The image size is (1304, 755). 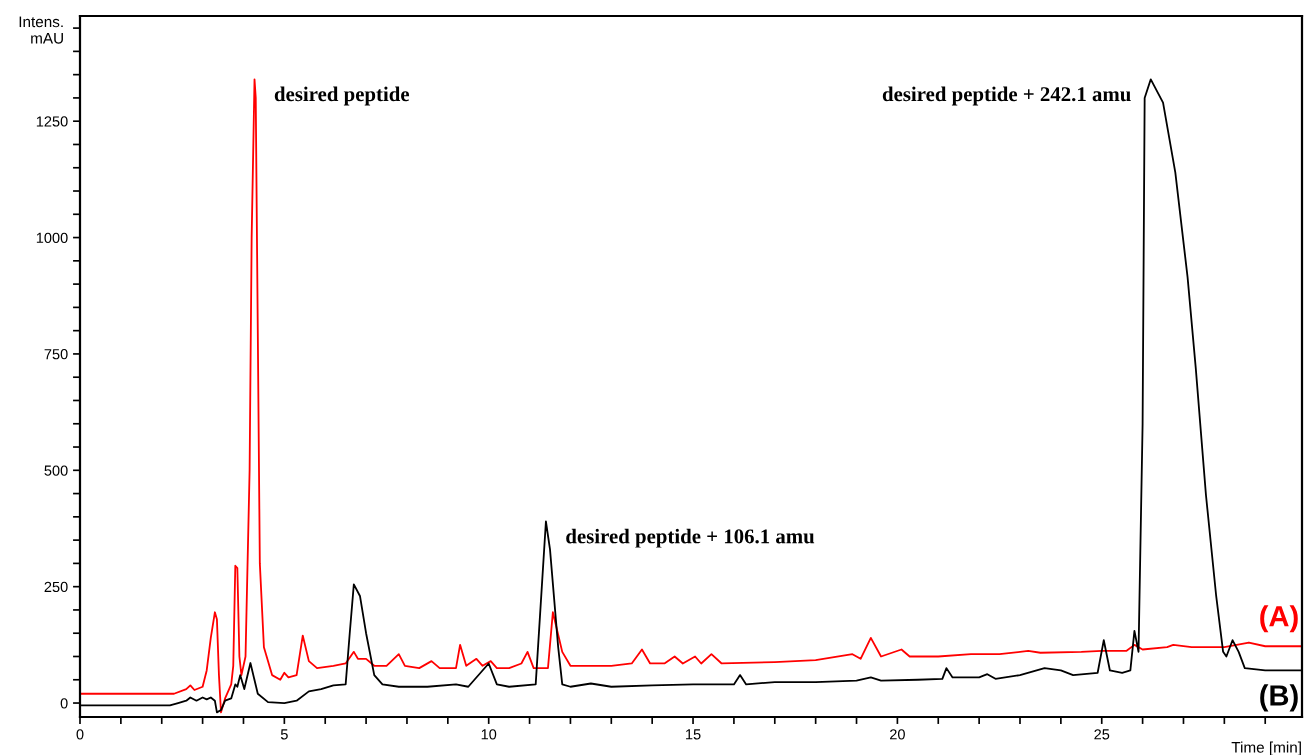 What do you see at coordinates (1006, 96) in the screenshot?
I see `annotation: desired peptide + 242.1 amu` at bounding box center [1006, 96].